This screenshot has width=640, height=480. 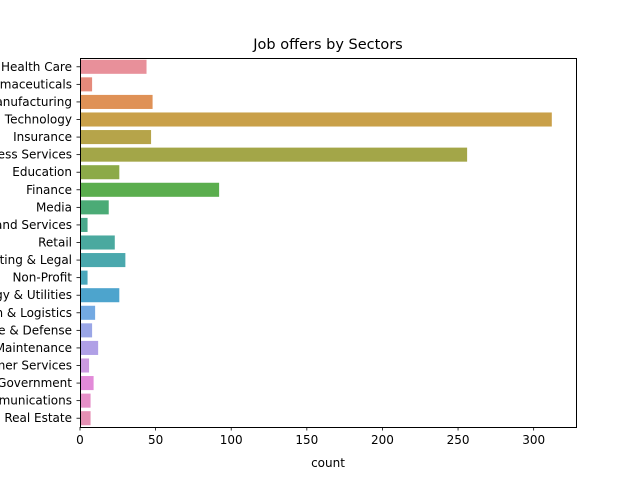 What do you see at coordinates (49, 190) in the screenshot?
I see `y-tick-label: Finance` at bounding box center [49, 190].